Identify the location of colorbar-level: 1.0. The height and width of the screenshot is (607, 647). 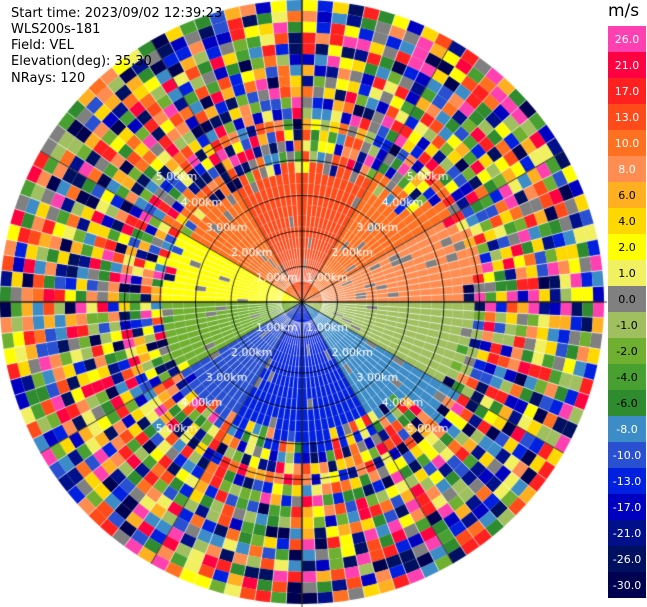
(627, 273).